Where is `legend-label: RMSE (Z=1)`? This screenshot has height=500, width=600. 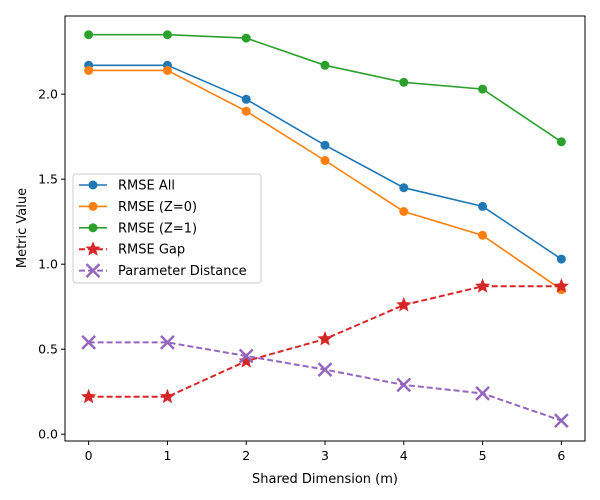
legend-label: RMSE (Z=1) is located at coordinates (157, 228).